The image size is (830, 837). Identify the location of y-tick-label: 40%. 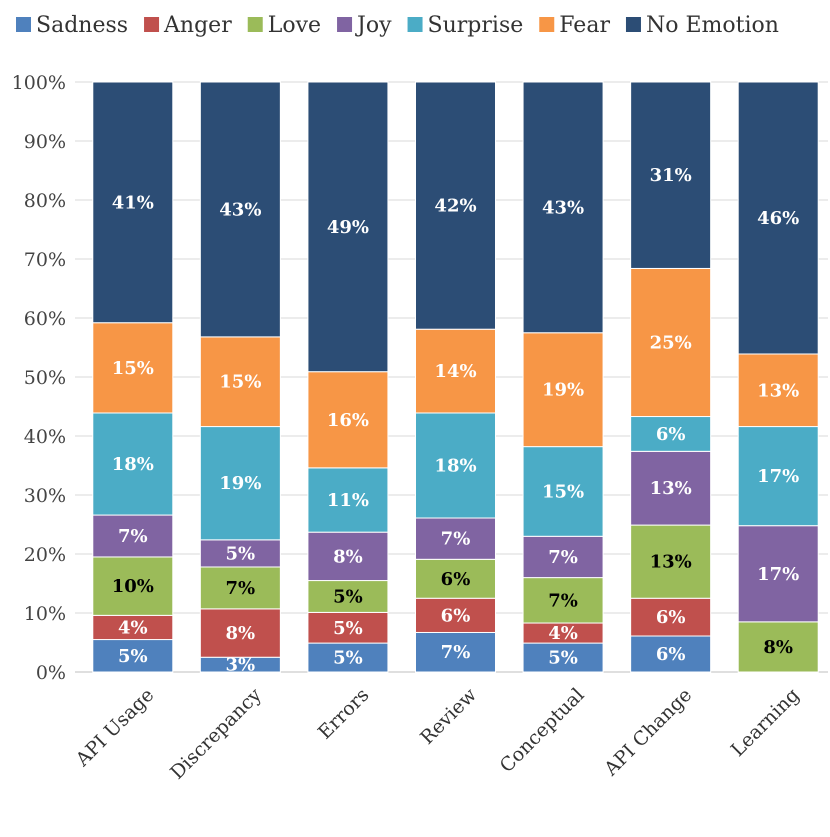
(45, 437).